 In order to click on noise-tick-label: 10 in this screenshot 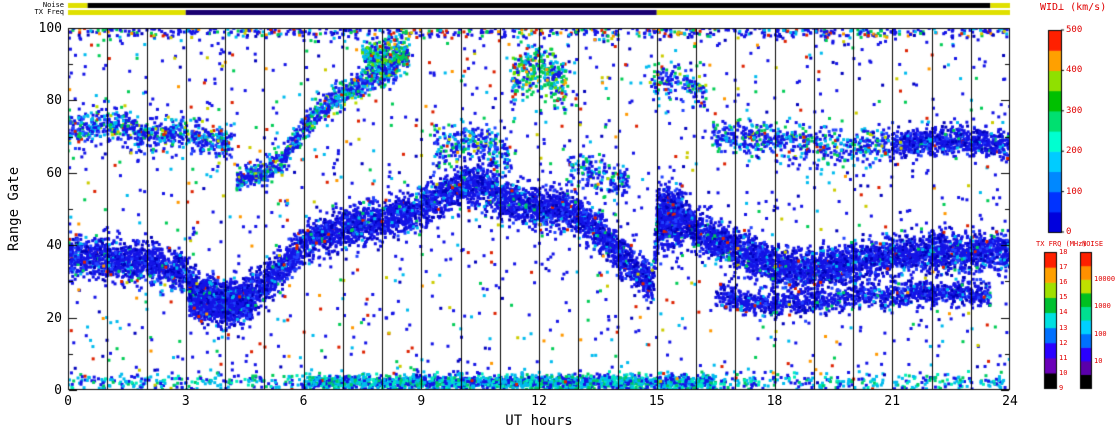, I will do `click(1098, 360)`.